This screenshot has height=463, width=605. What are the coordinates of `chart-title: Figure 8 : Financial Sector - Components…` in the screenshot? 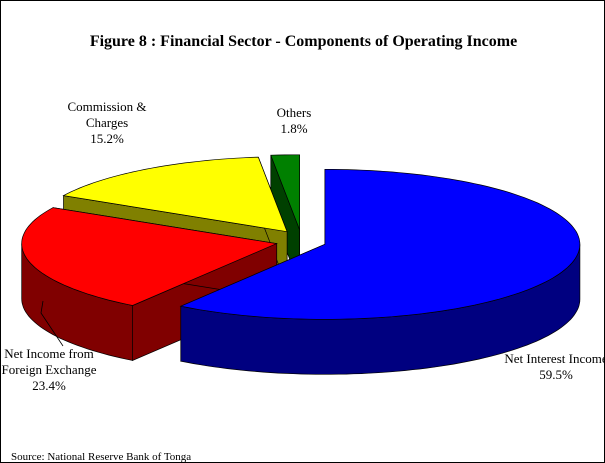 It's located at (303, 41).